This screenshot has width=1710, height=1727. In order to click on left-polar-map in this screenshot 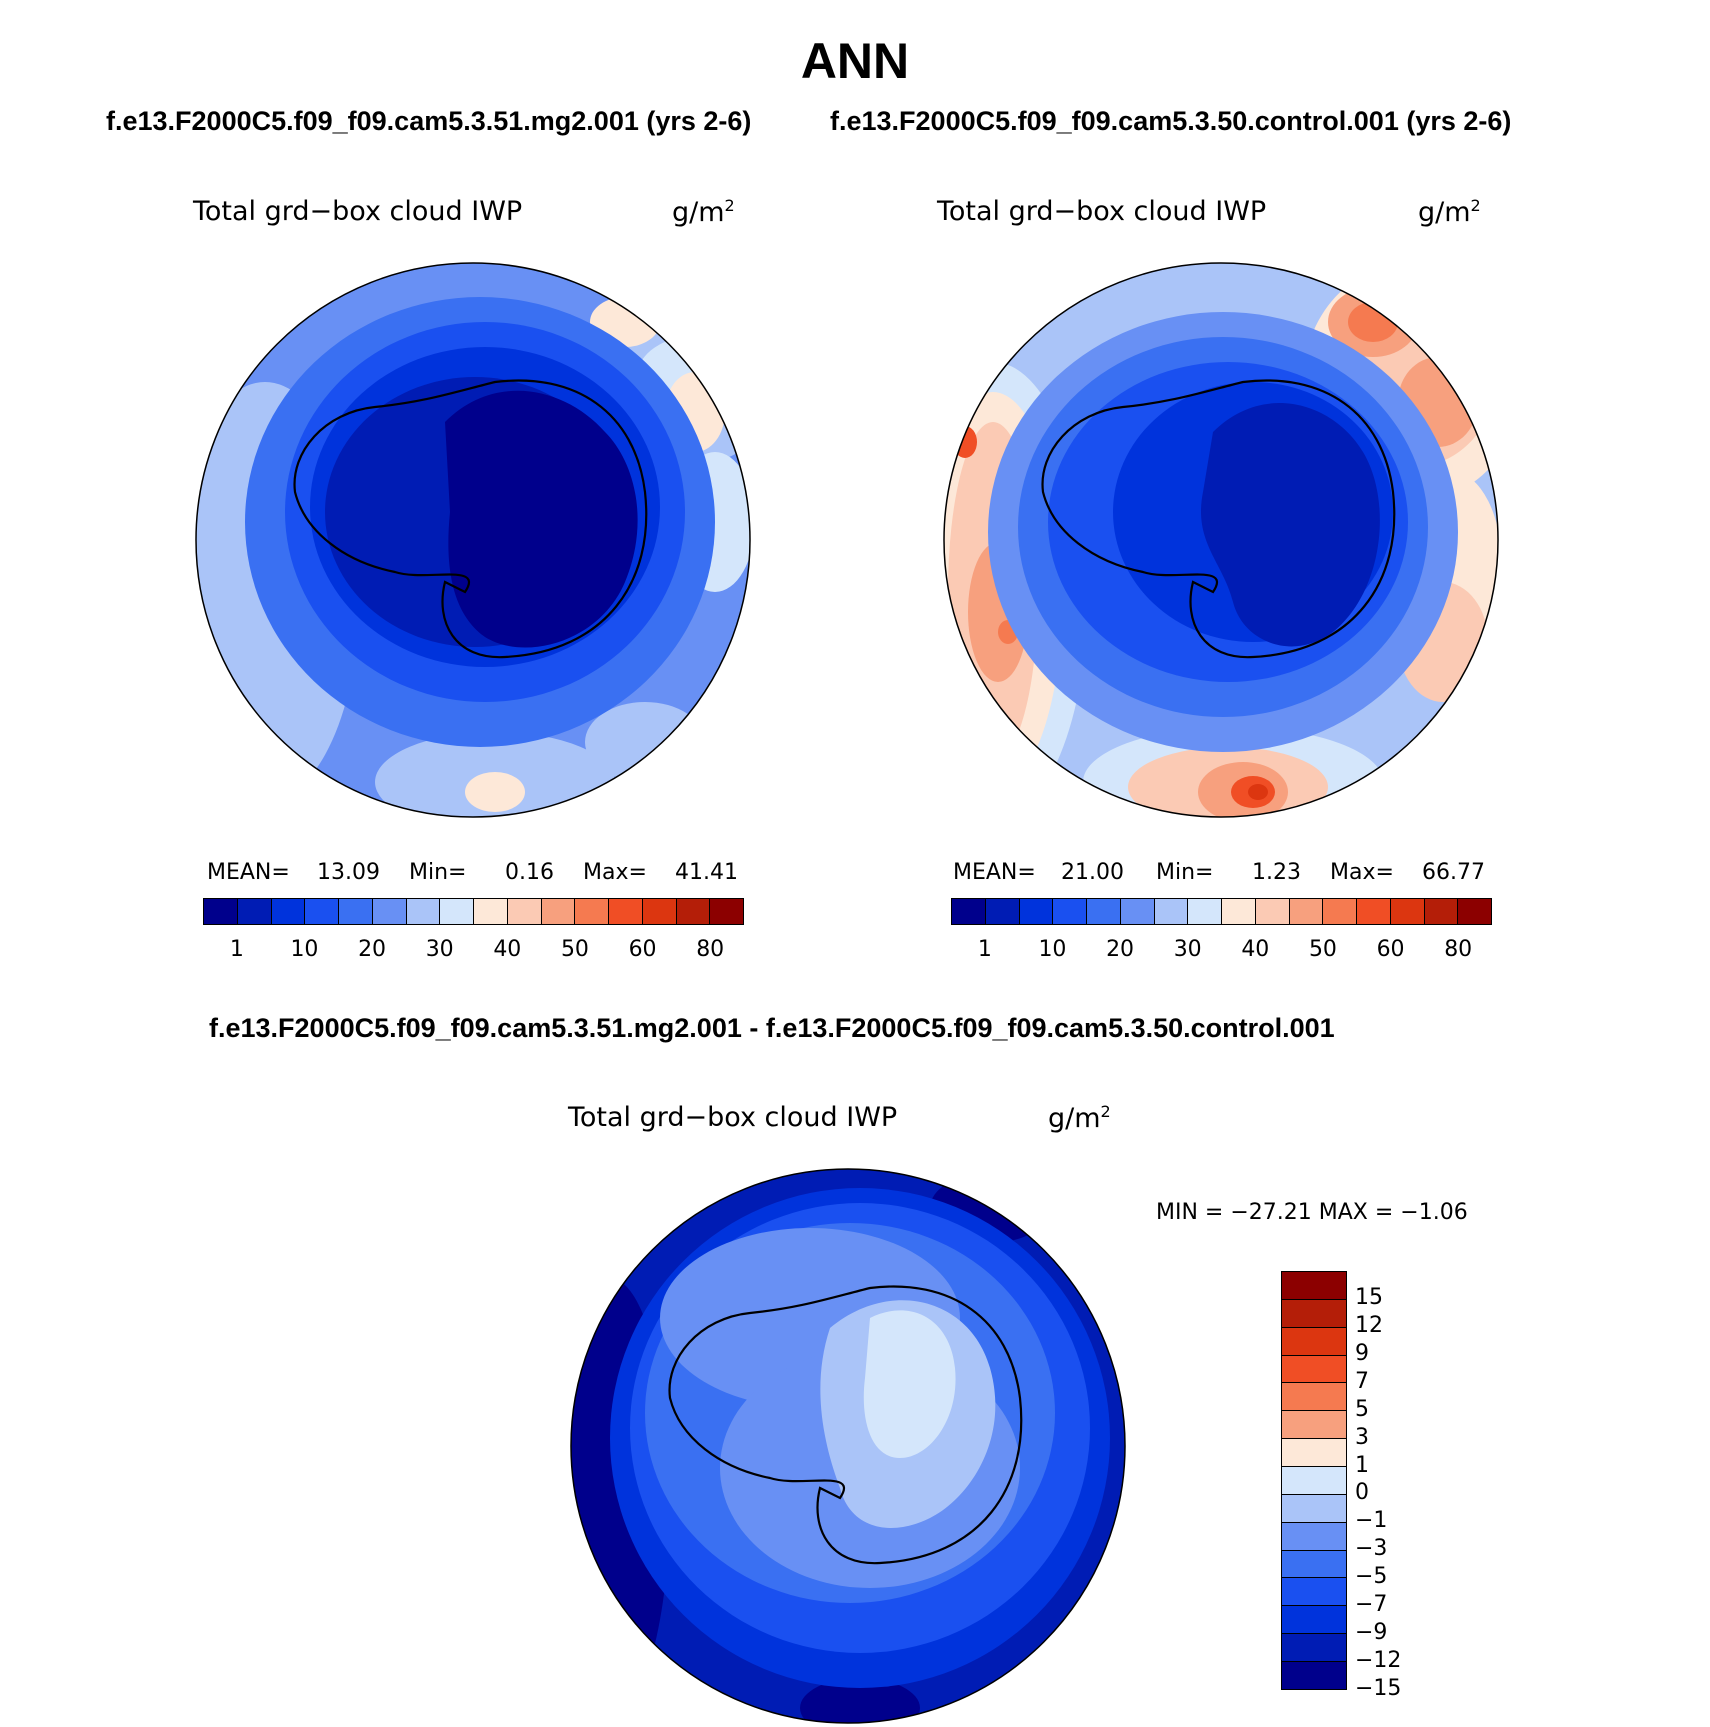, I will do `click(473, 540)`.